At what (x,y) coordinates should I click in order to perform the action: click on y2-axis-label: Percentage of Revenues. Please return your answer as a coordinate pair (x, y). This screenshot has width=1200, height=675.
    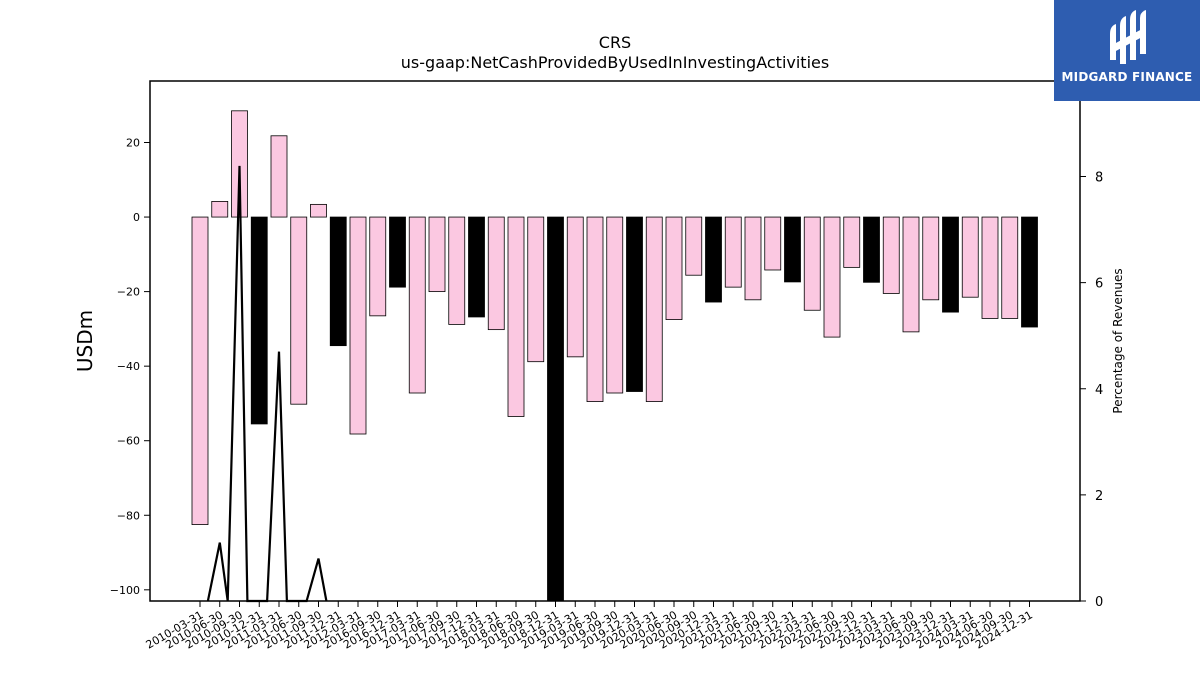
    Looking at the image, I should click on (1118, 340).